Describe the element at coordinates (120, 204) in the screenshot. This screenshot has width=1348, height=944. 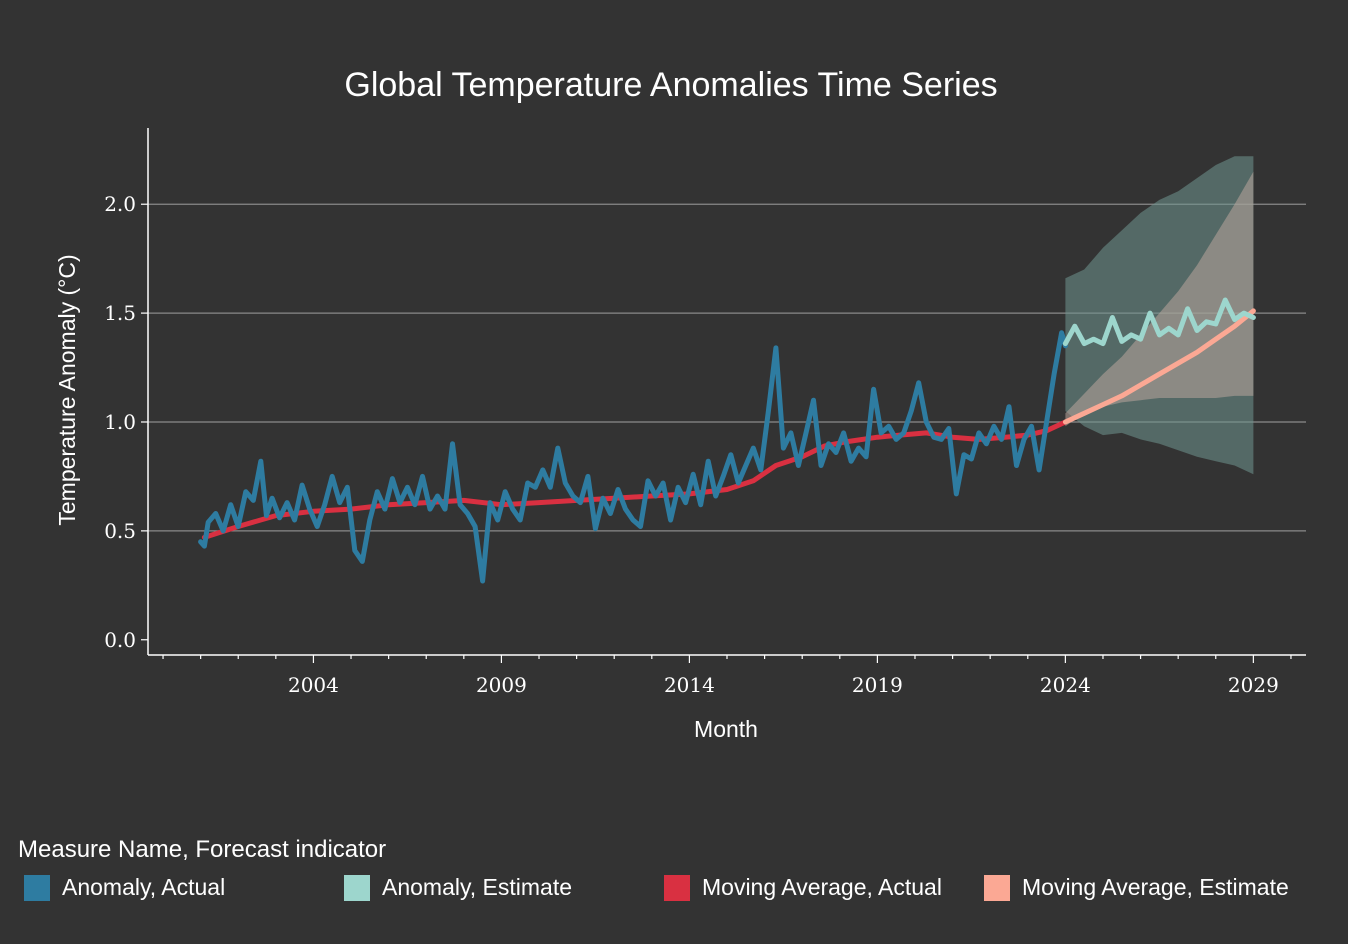
I see `y-tick-label: 2.0` at that location.